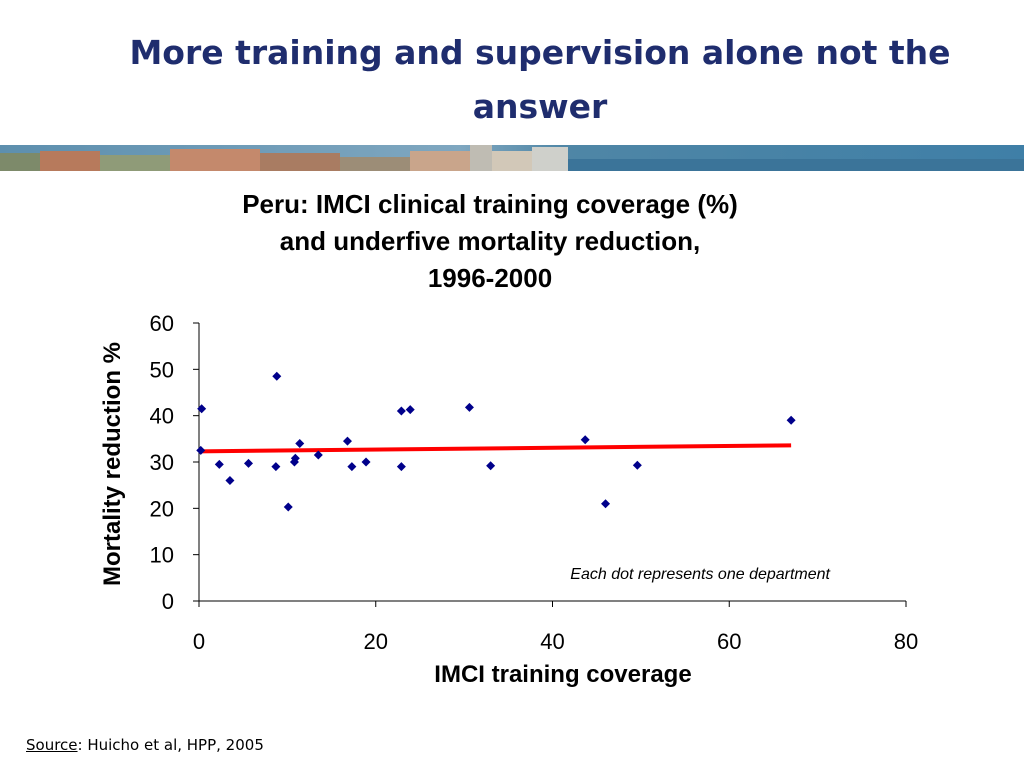 This screenshot has height=768, width=1024. I want to click on y-tick-label: 40, so click(162, 416).